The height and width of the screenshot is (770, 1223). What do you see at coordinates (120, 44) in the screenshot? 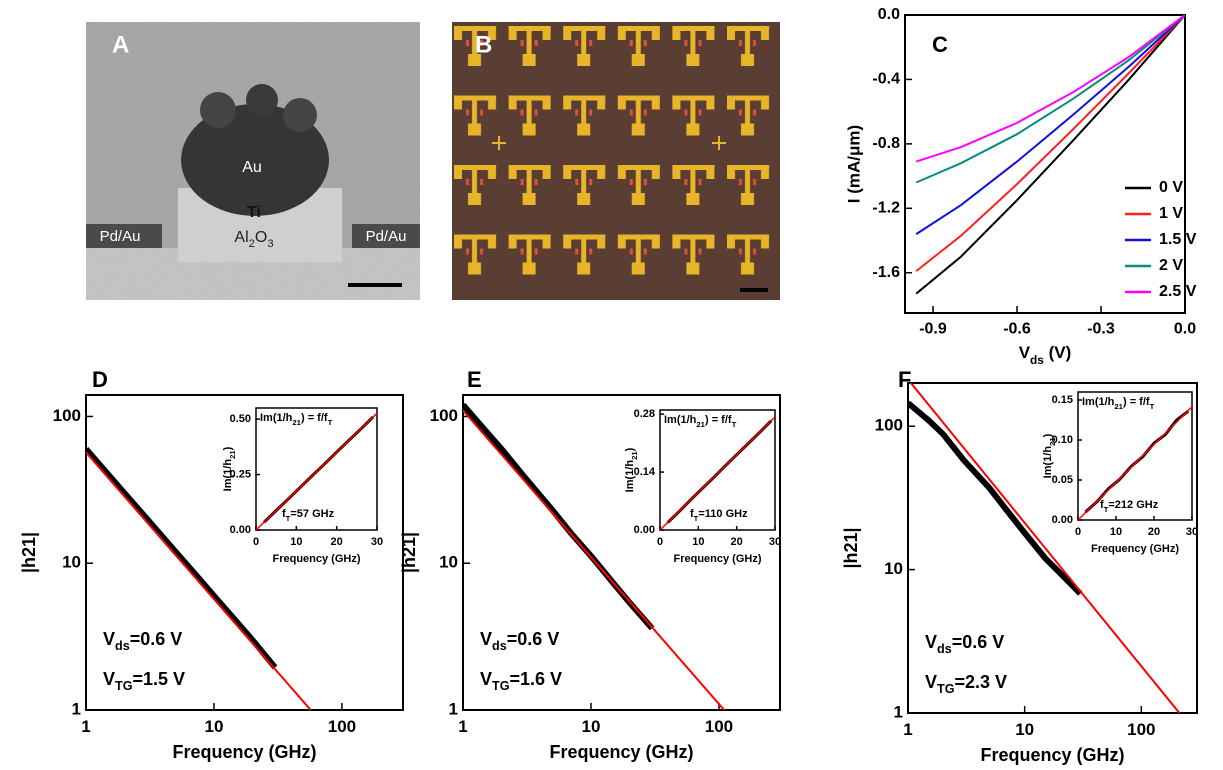
I see `panel-label: A` at bounding box center [120, 44].